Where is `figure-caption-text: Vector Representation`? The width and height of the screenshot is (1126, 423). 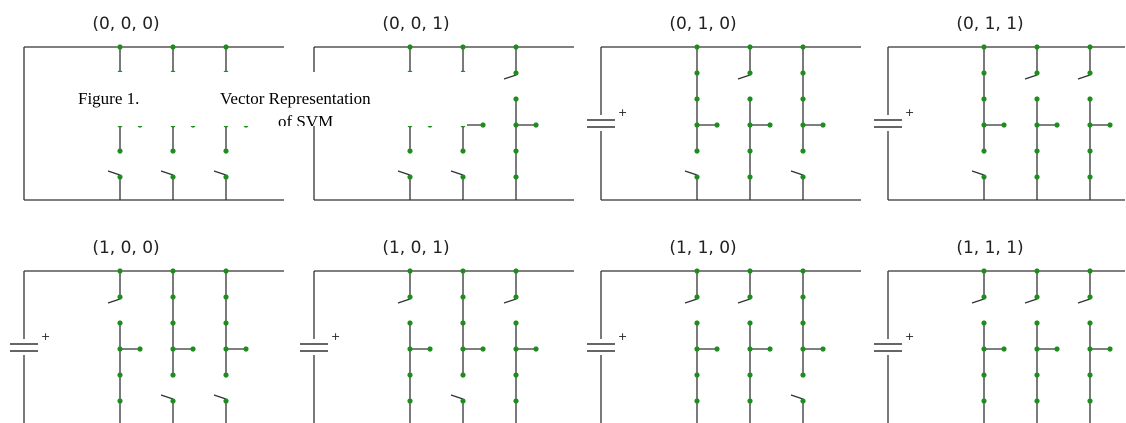
figure-caption-text: Vector Representation is located at coordinates (295, 98).